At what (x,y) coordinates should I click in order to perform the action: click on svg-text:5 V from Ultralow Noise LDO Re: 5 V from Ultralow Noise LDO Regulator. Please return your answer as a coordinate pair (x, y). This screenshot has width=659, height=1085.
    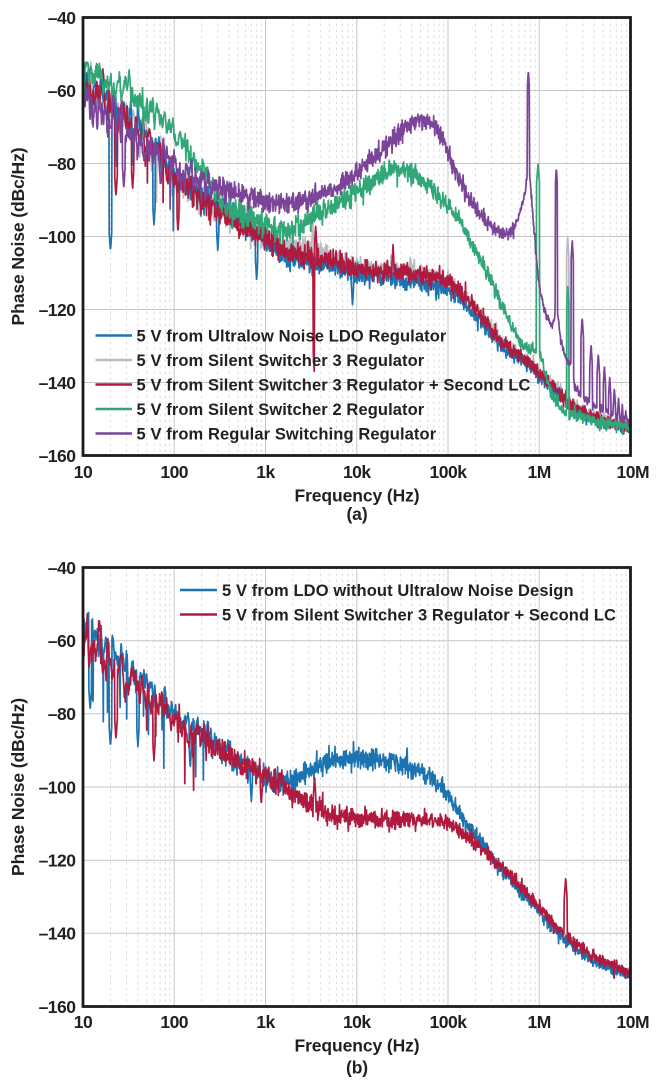
    Looking at the image, I should click on (292, 336).